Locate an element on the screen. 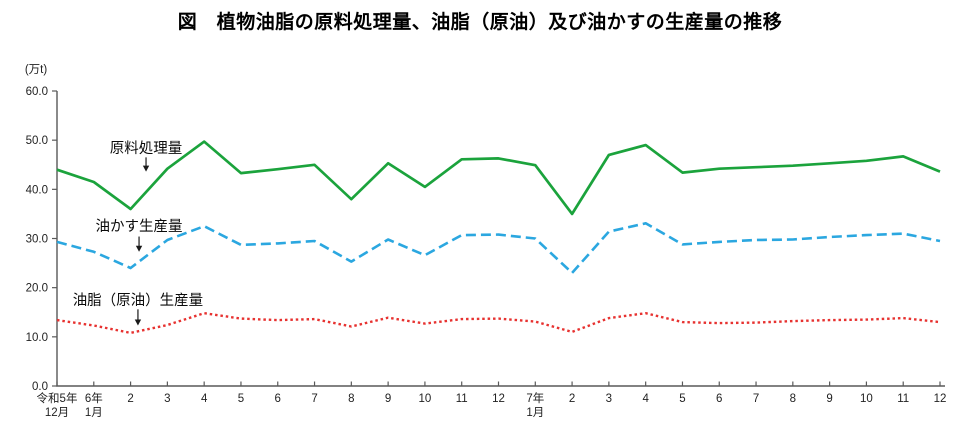  series-line-crude-oil-production is located at coordinates (498, 323).